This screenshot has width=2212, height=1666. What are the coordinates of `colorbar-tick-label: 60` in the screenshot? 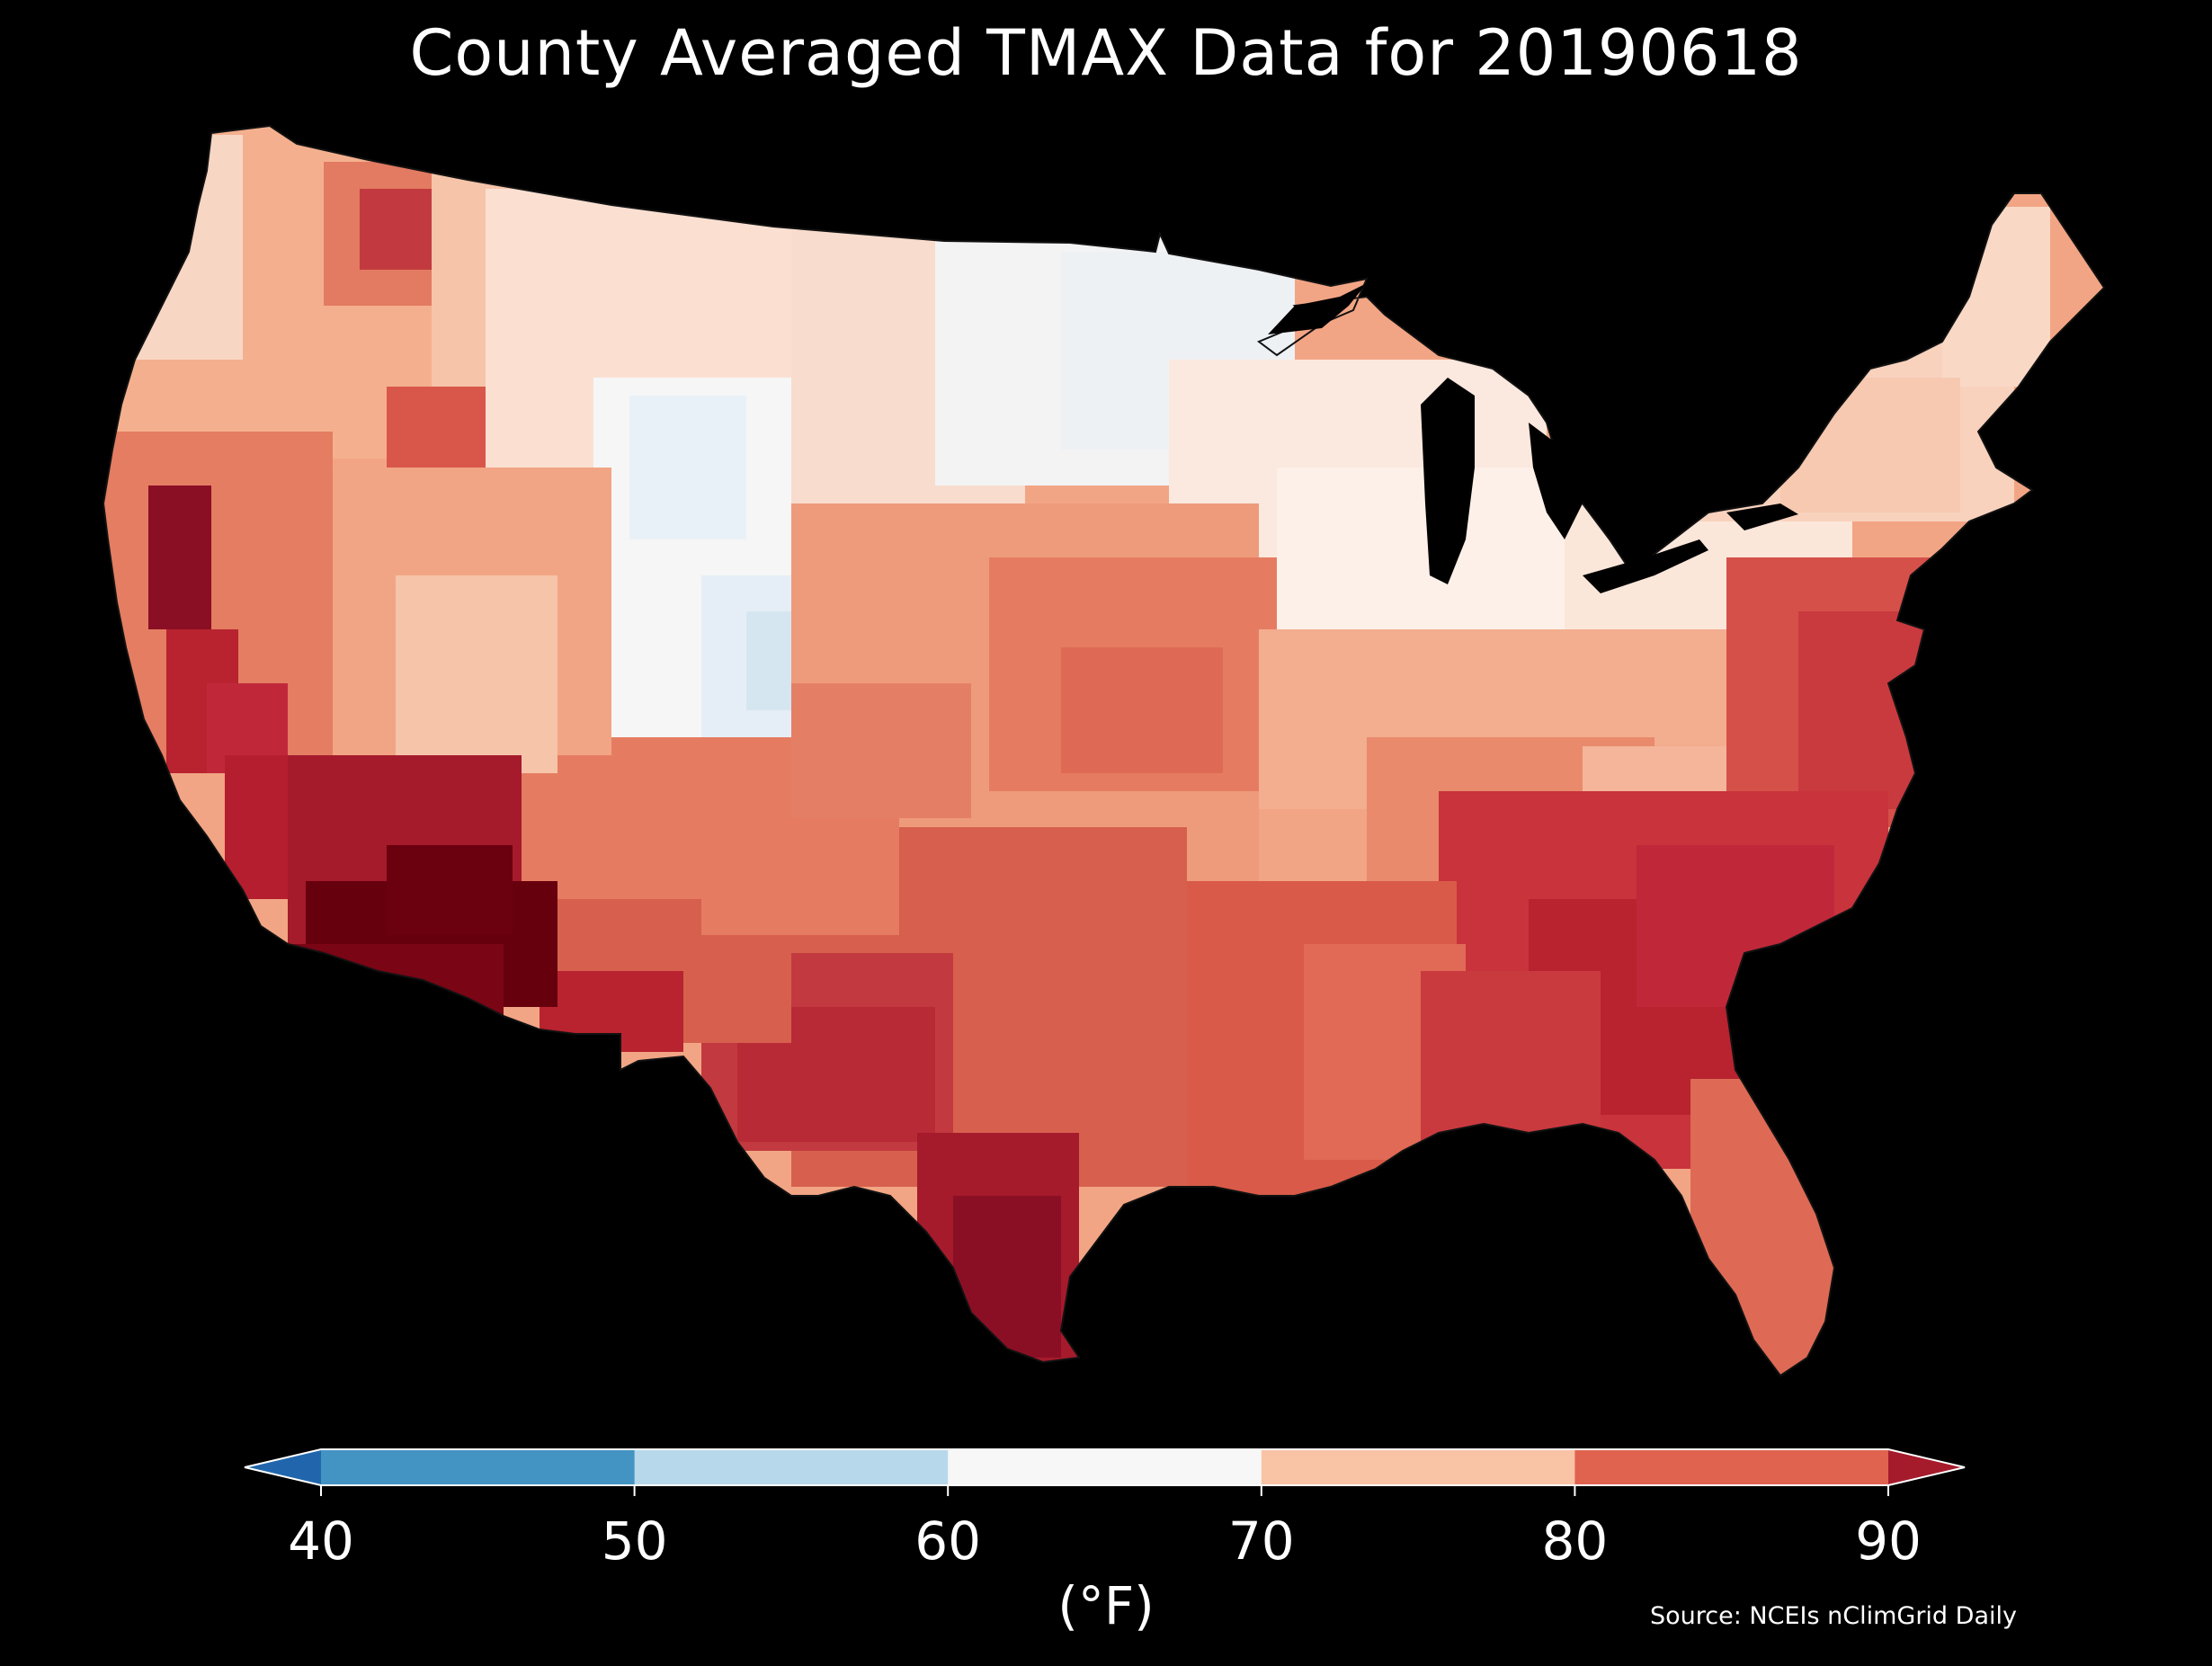 It's located at (948, 1541).